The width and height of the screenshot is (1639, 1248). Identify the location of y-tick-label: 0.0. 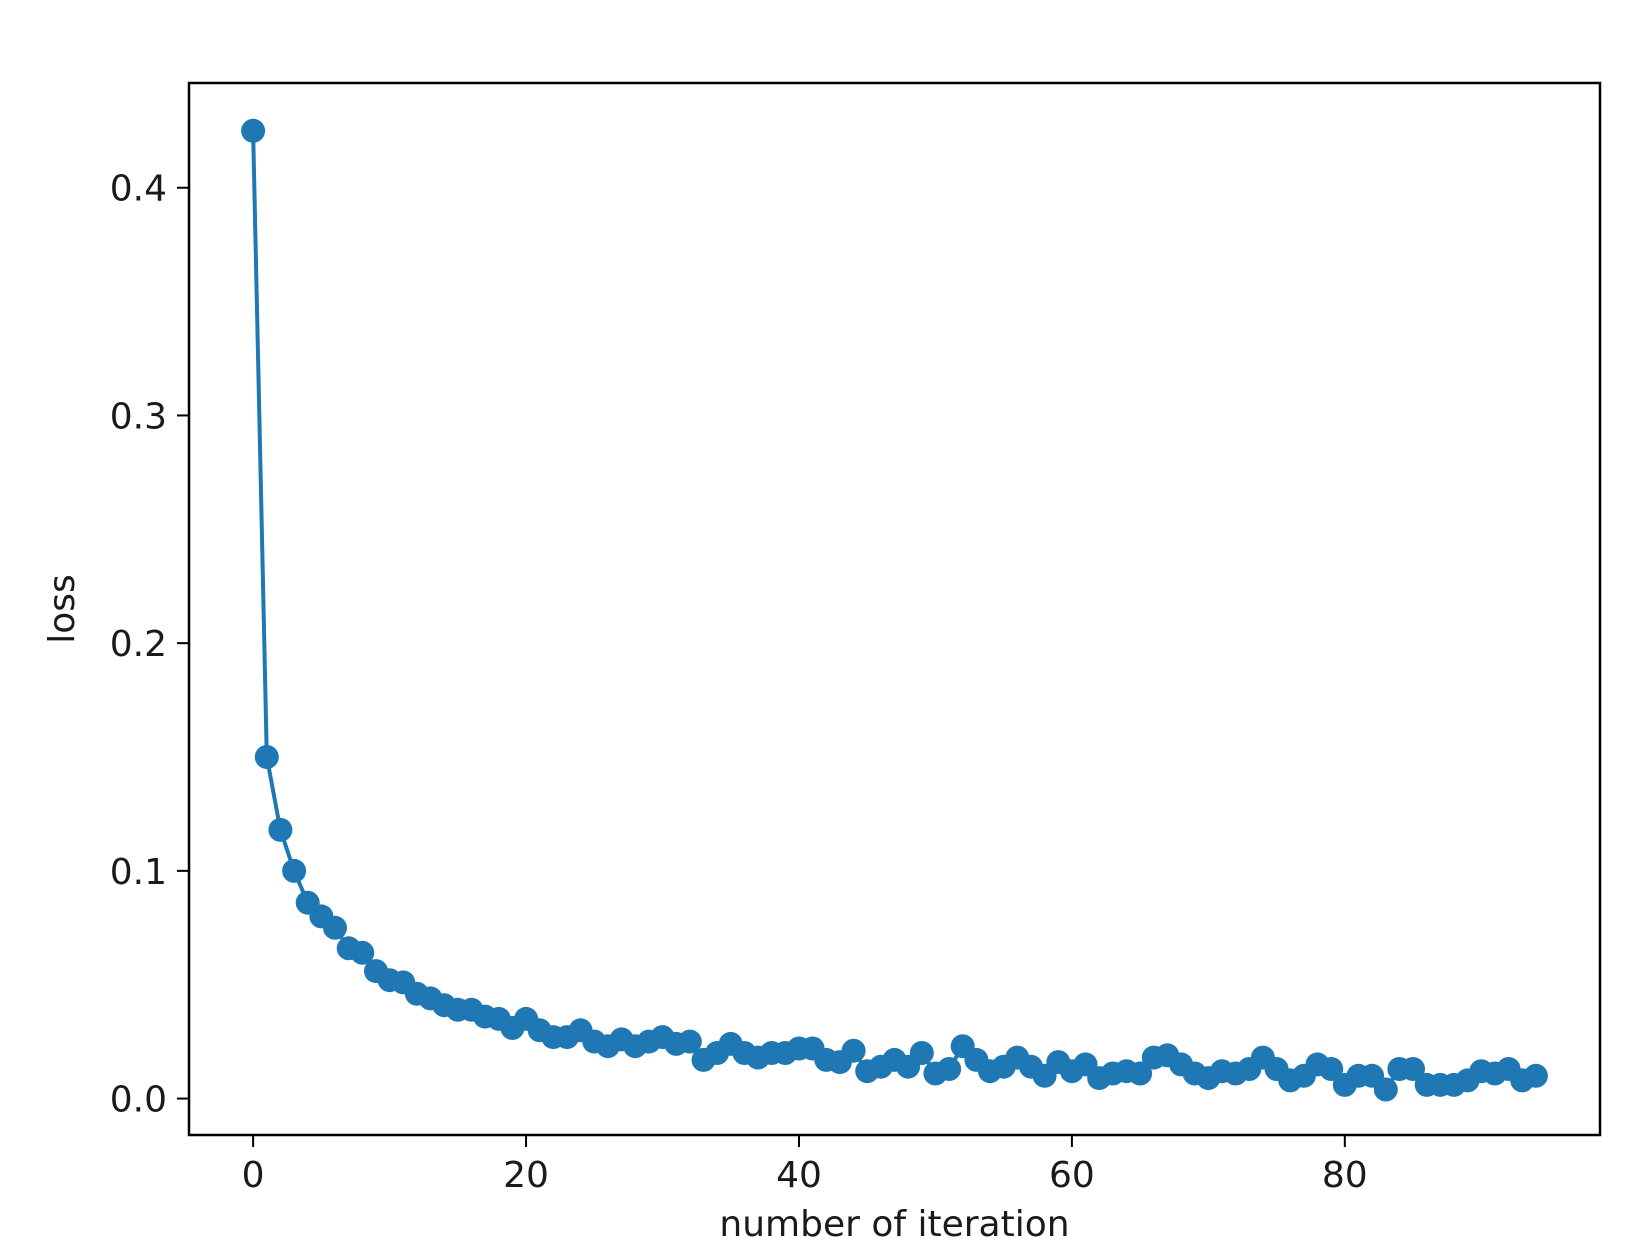
(138, 1100).